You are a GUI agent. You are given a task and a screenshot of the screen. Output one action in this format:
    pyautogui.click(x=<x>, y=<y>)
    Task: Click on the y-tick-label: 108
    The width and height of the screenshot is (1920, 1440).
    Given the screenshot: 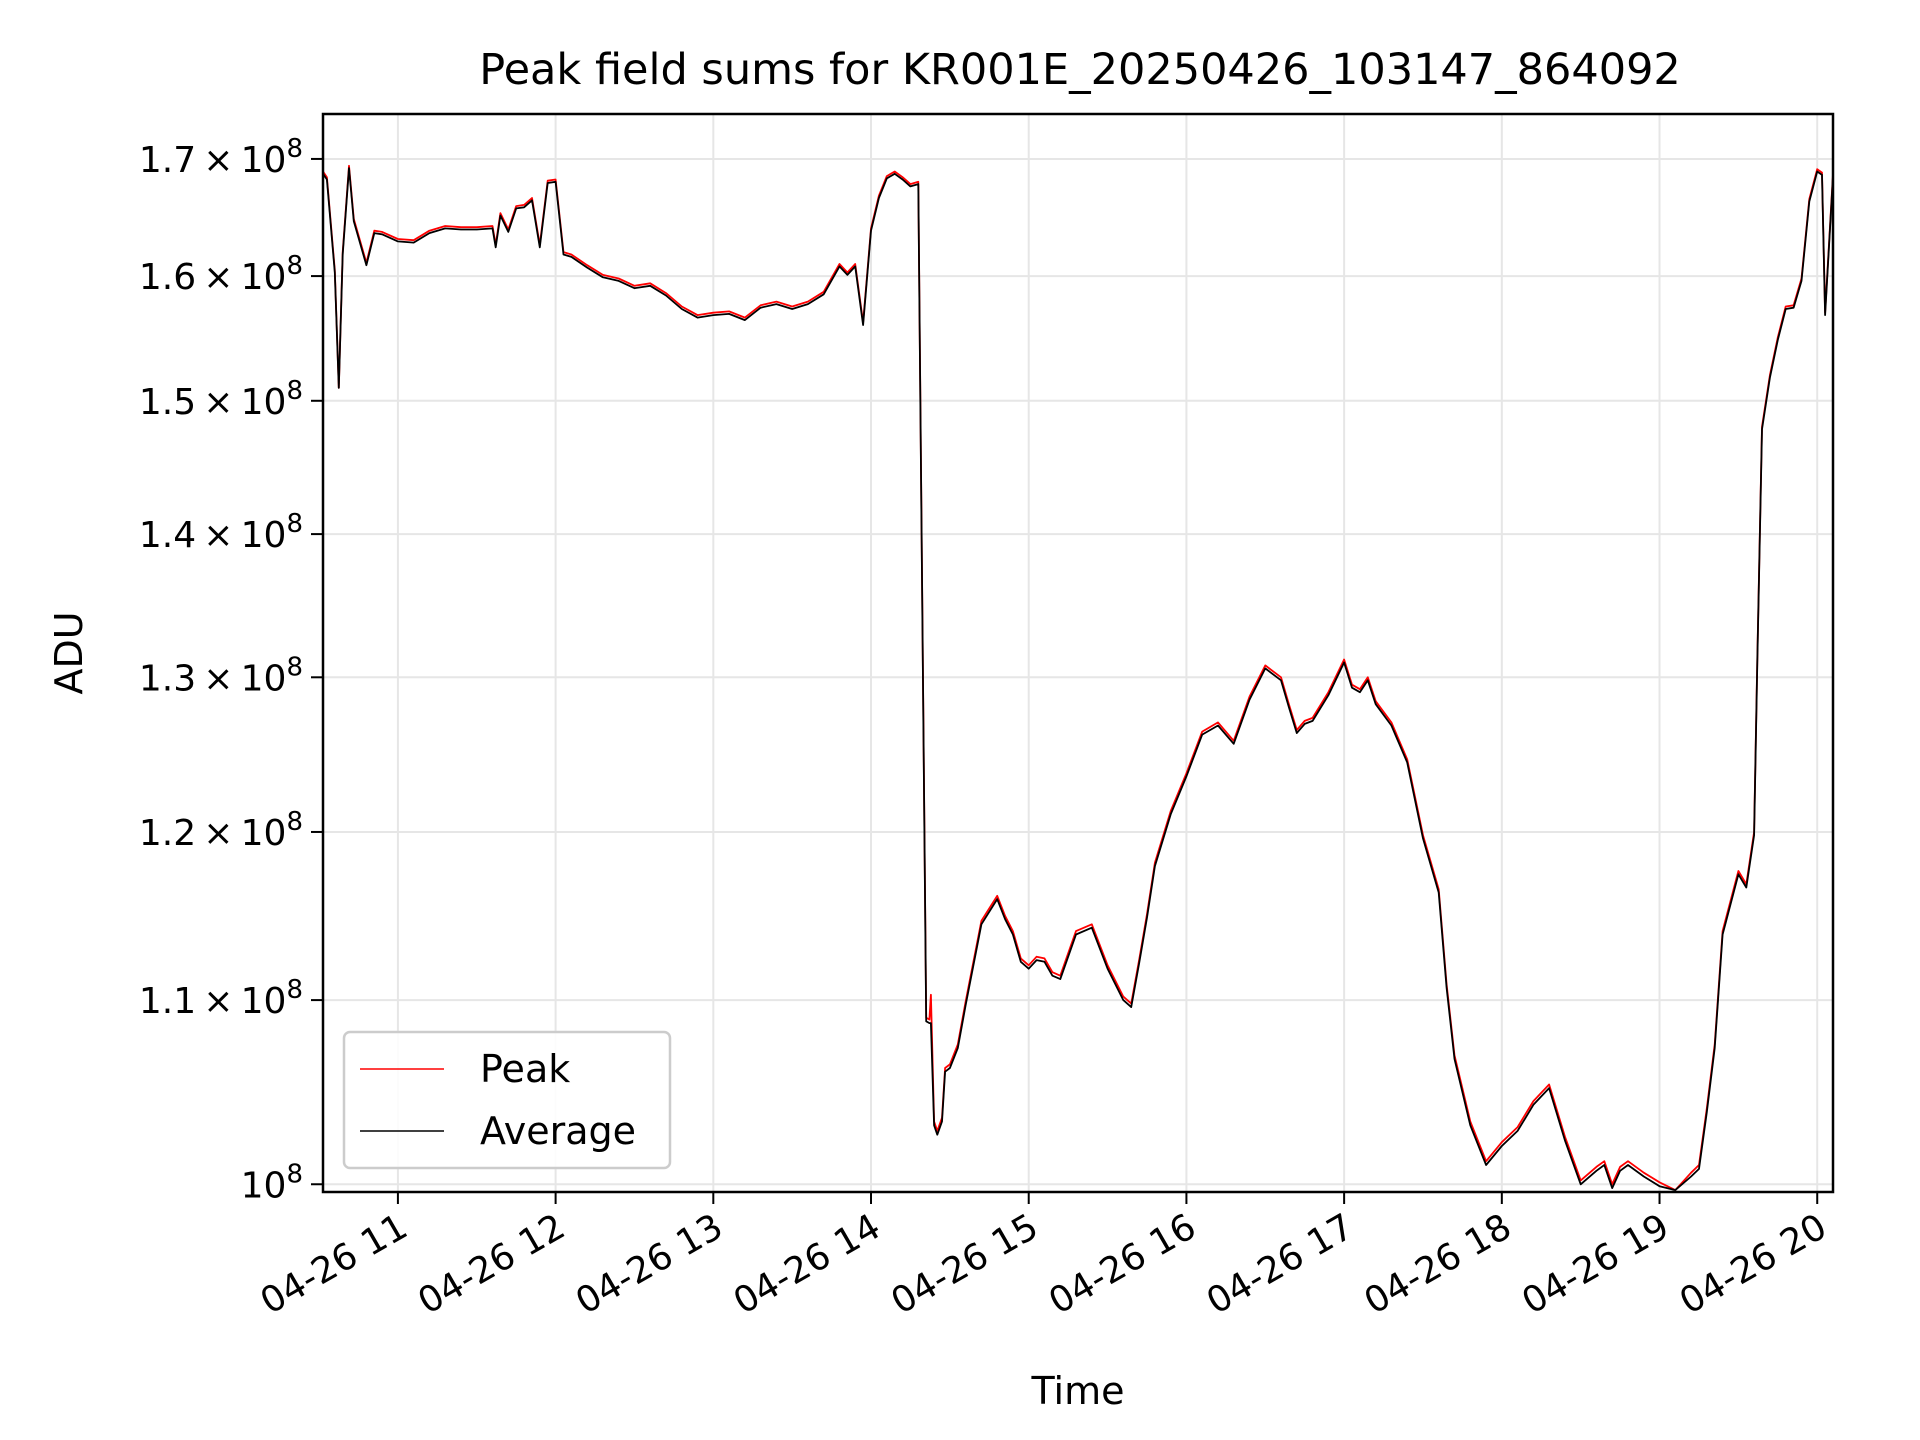 What is the action you would take?
    pyautogui.click(x=272, y=1182)
    